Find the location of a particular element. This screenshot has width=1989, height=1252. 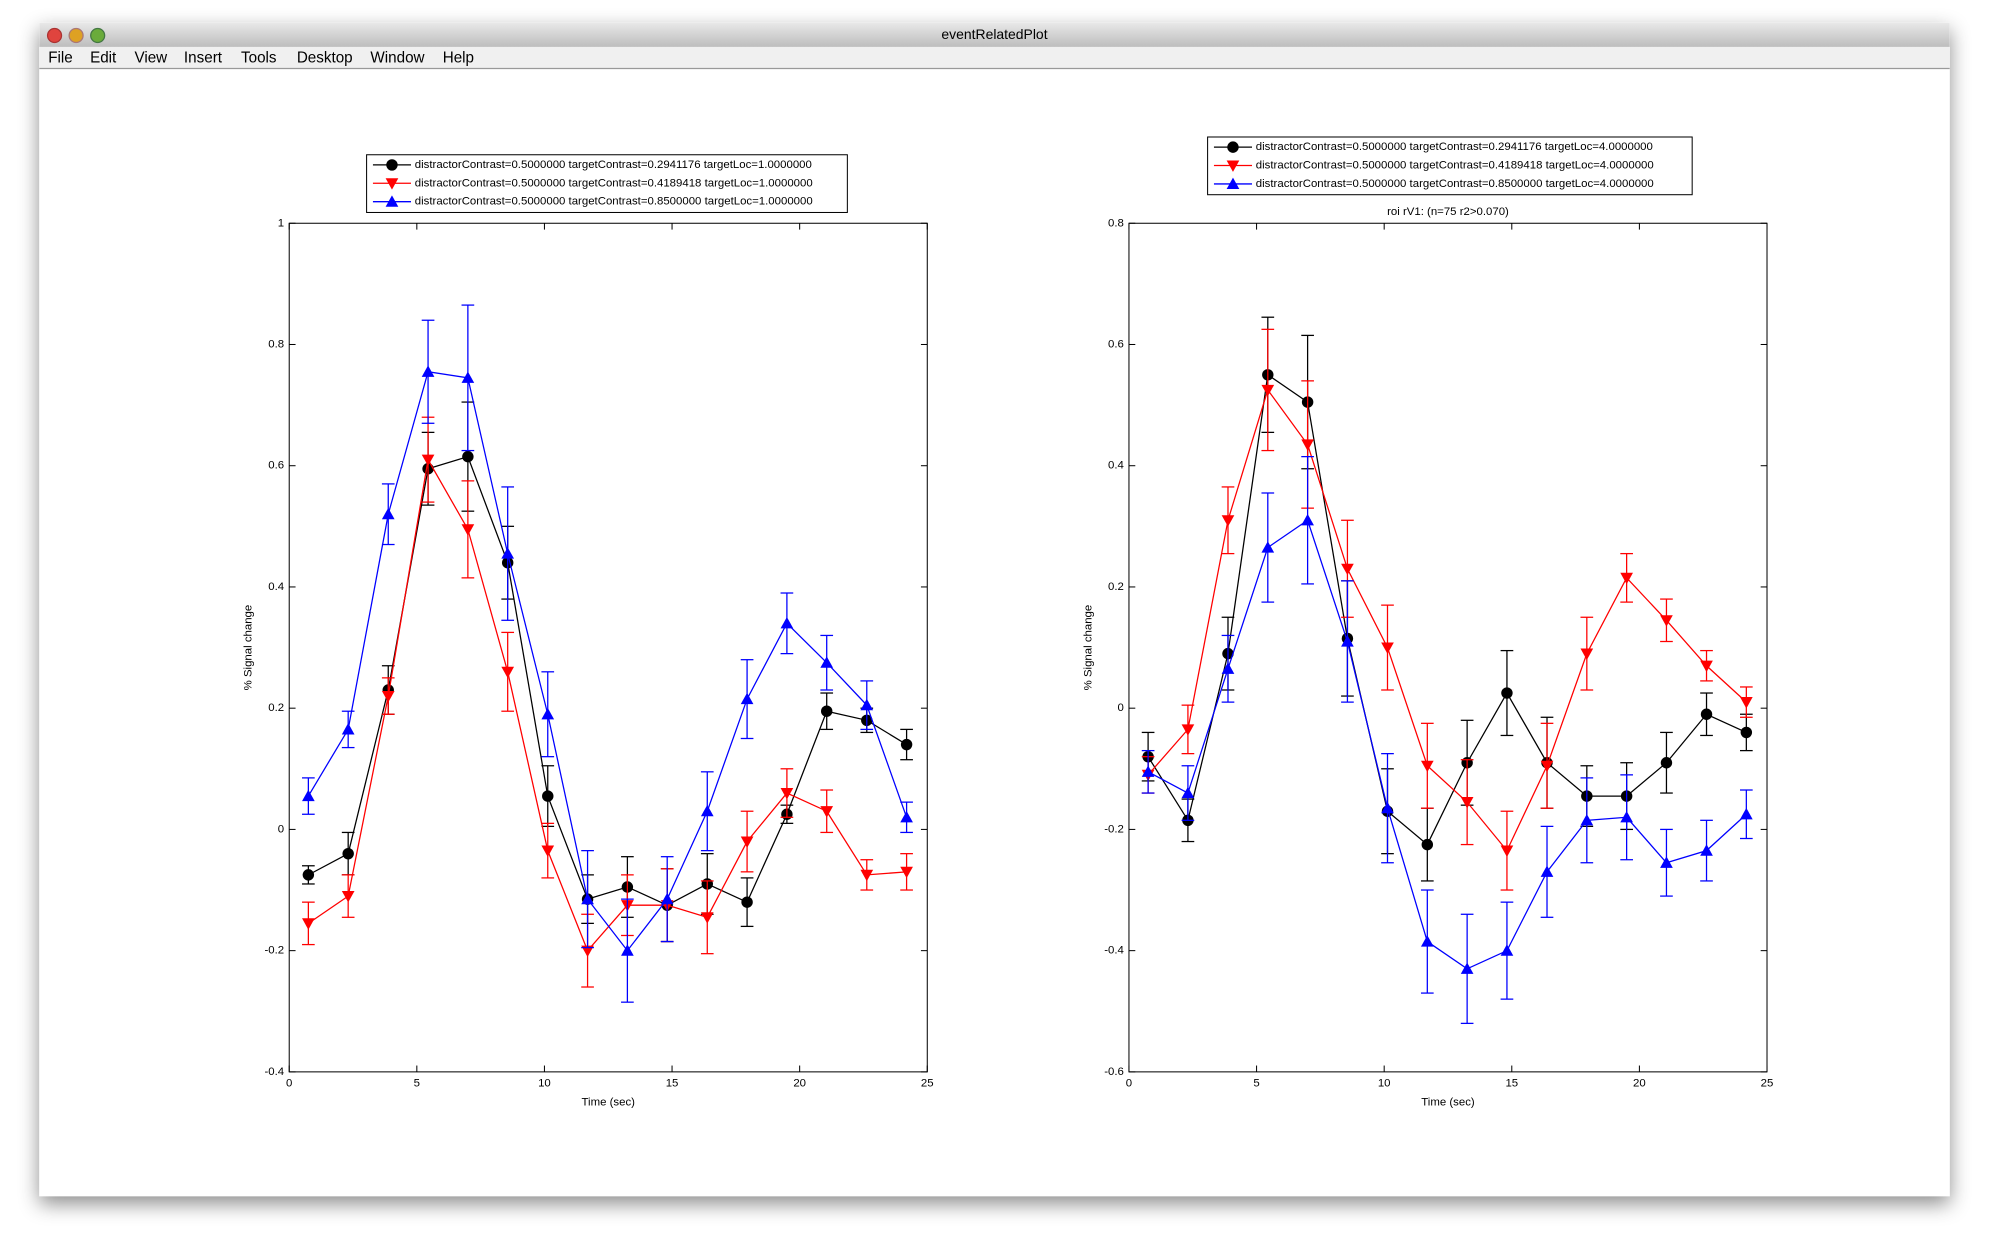

menu-item: Tools is located at coordinates (259, 57).